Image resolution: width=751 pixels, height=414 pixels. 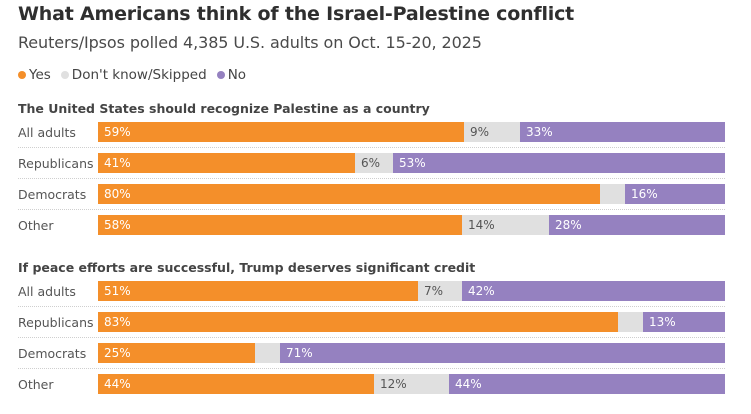 I want to click on bar-segment-don-t-know-skipped: 12%, so click(x=411, y=384).